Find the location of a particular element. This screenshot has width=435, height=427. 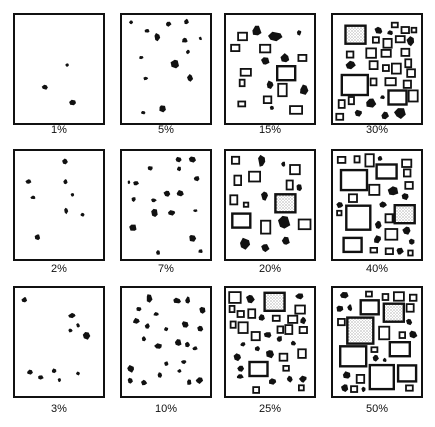

panel: 30% is located at coordinates (377, 74).